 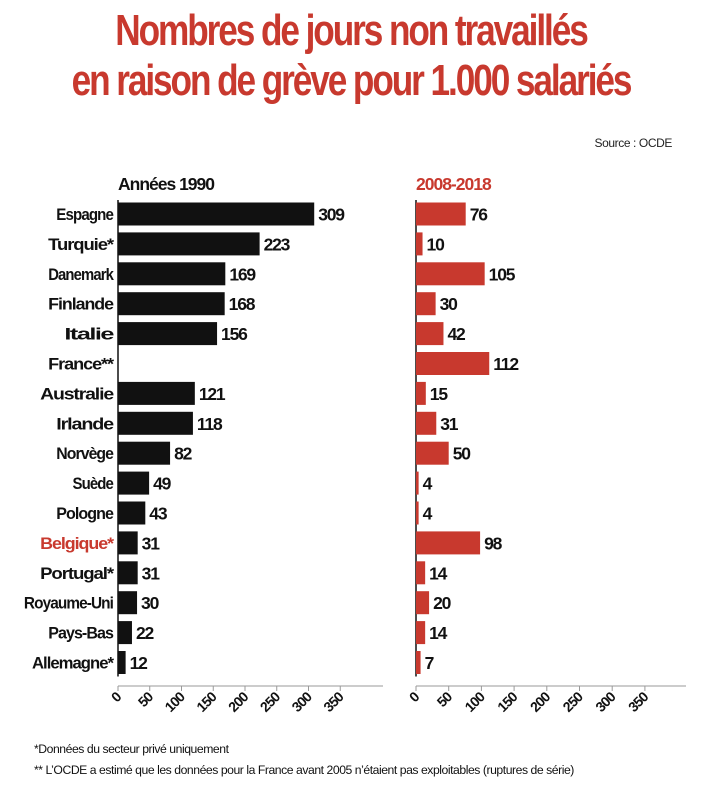 What do you see at coordinates (502, 274) in the screenshot?
I see `value-label-right: 105` at bounding box center [502, 274].